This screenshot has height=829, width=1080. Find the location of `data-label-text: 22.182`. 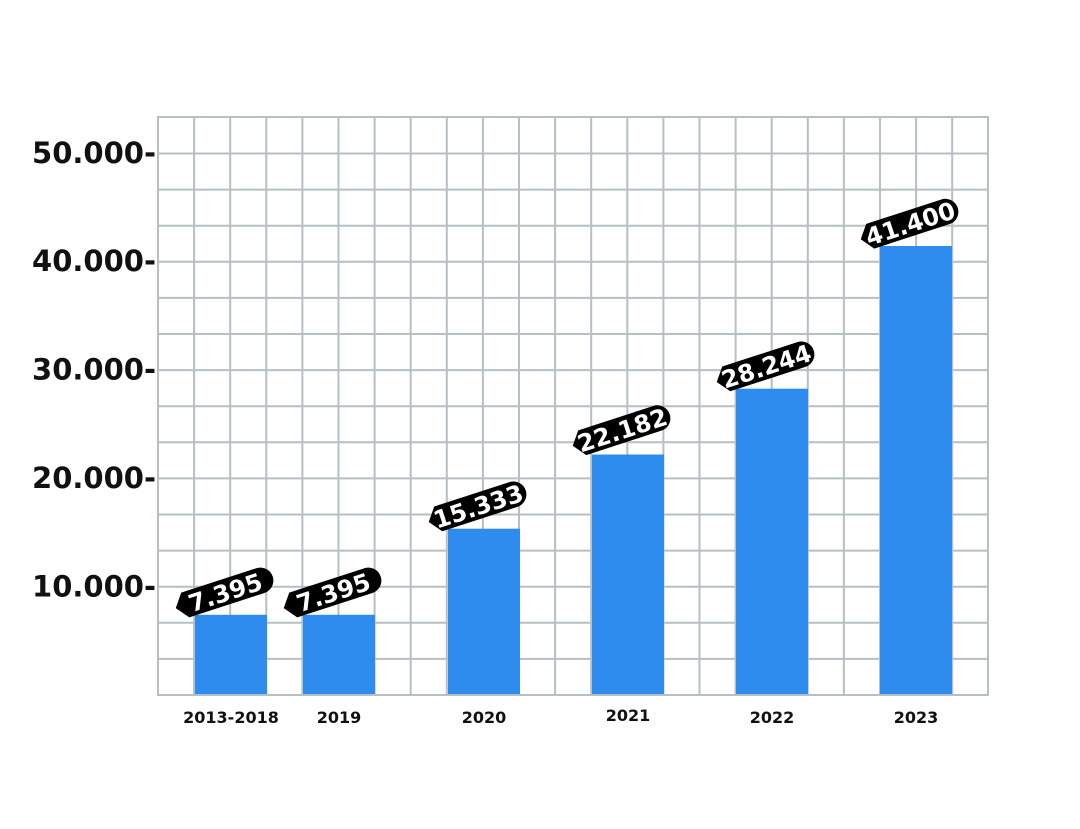

data-label-text: 22.182 is located at coordinates (622, 430).